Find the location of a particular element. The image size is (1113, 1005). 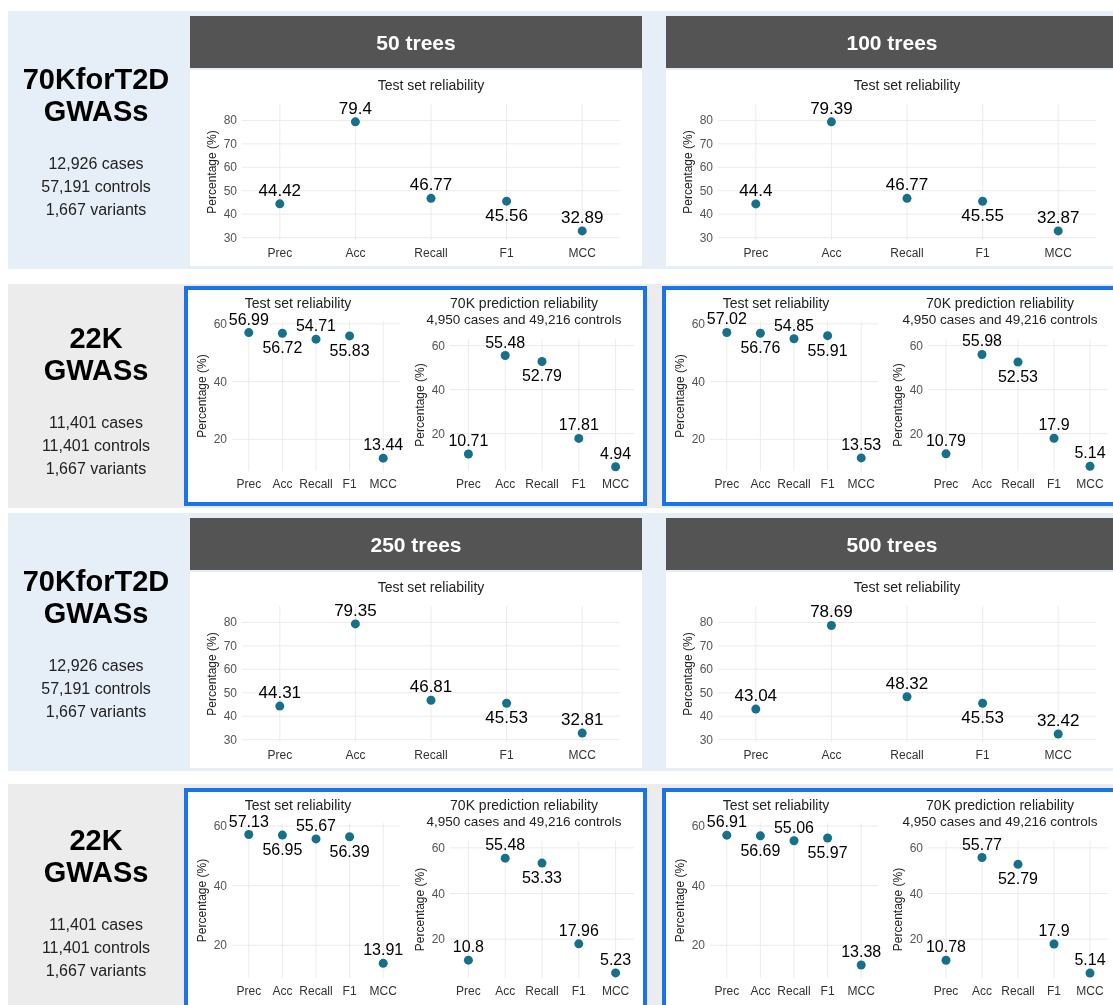

text: 11,401 cases is located at coordinates (96, 423).